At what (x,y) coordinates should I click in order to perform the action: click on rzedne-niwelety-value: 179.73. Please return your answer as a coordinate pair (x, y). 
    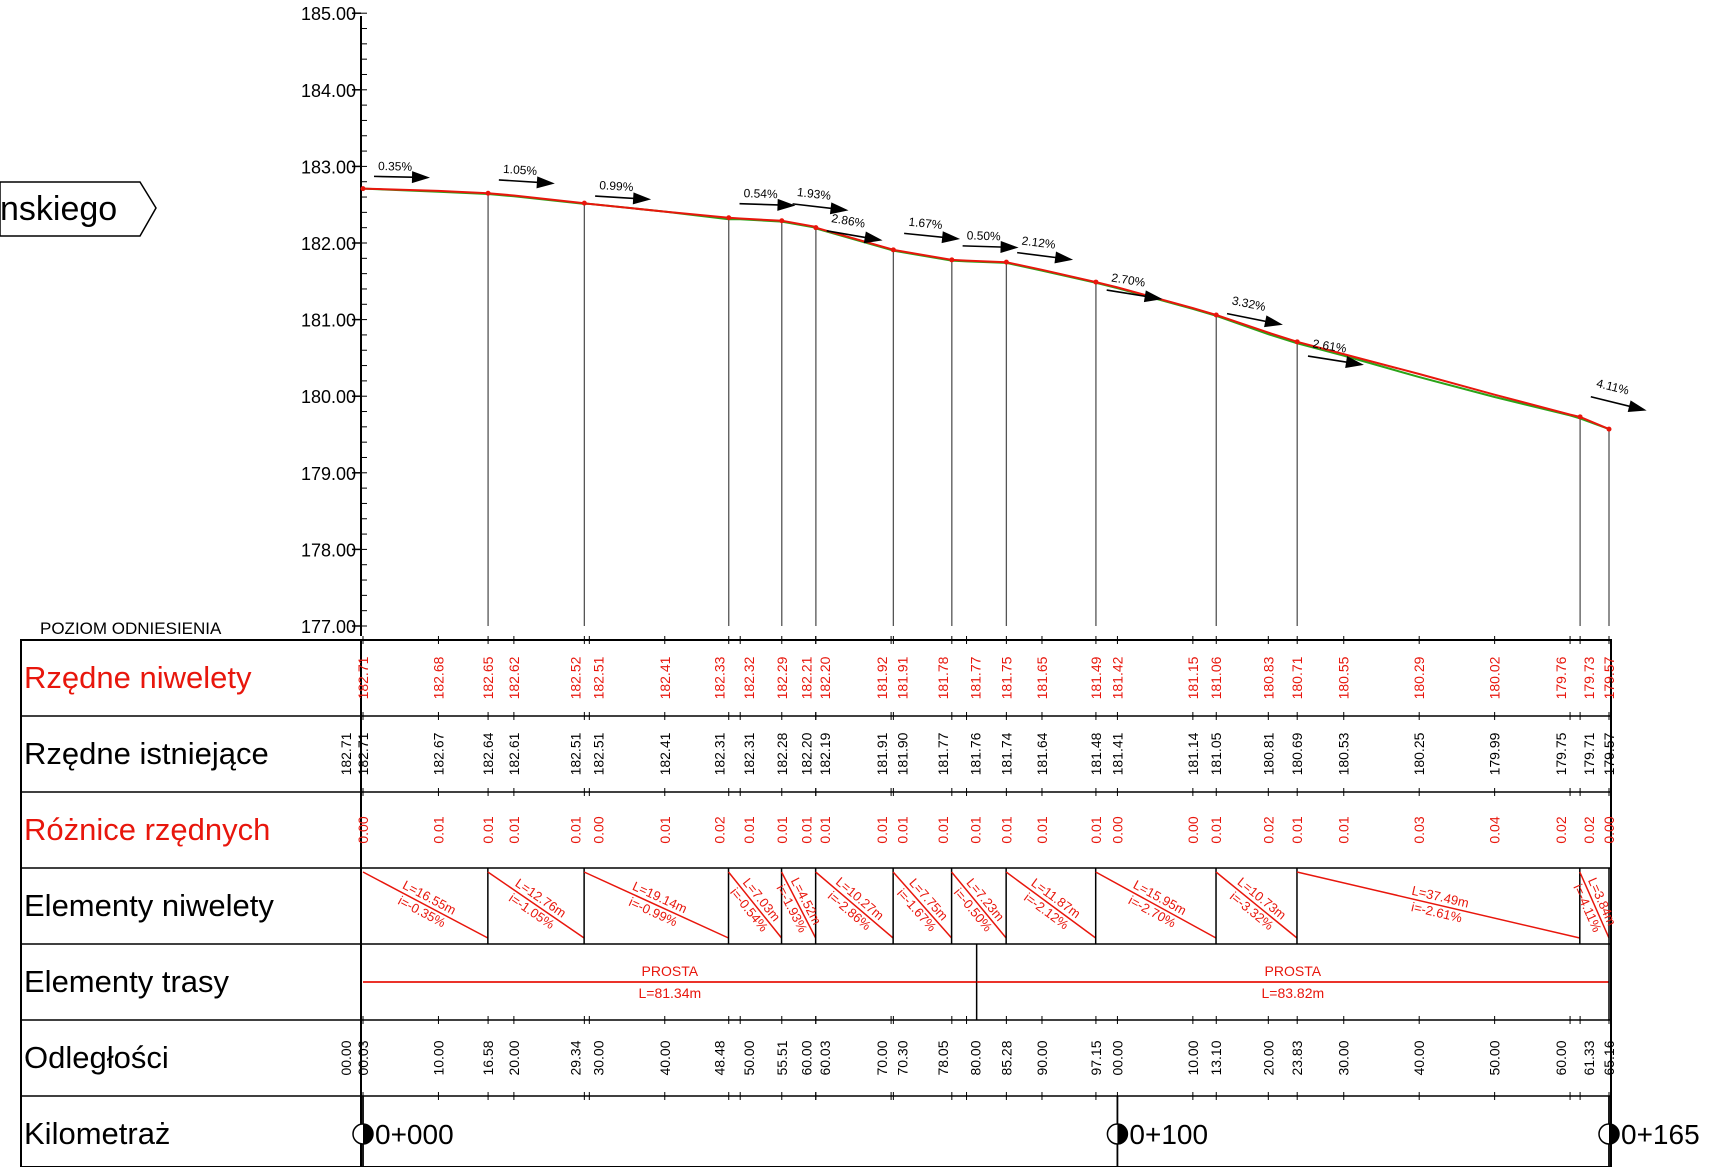
    Looking at the image, I should click on (1589, 677).